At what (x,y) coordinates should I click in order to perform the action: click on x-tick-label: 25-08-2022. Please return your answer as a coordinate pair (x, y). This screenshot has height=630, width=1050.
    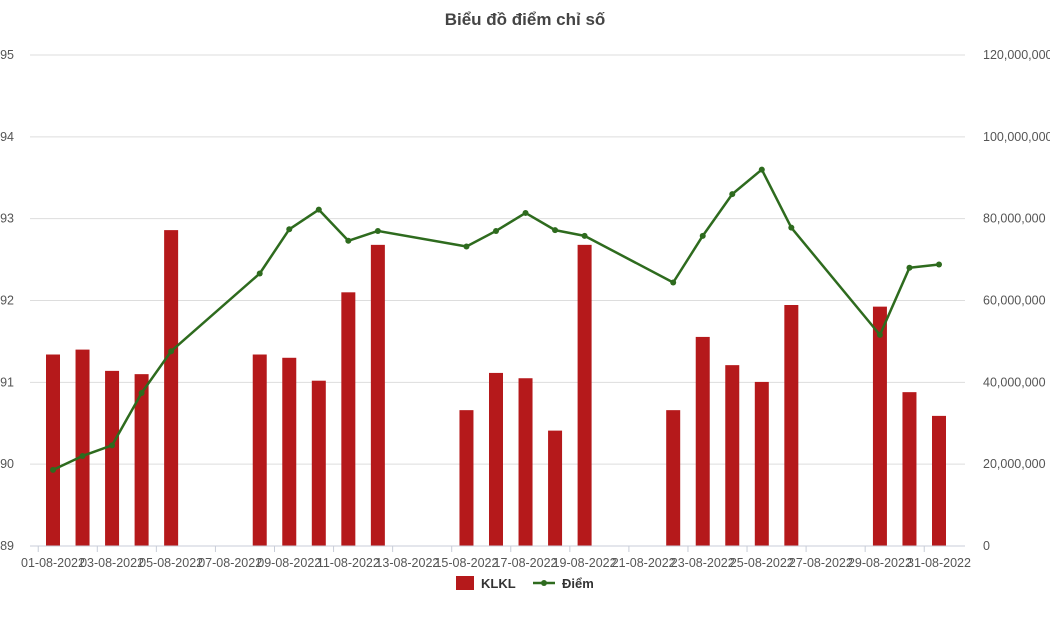
    Looking at the image, I should click on (762, 563).